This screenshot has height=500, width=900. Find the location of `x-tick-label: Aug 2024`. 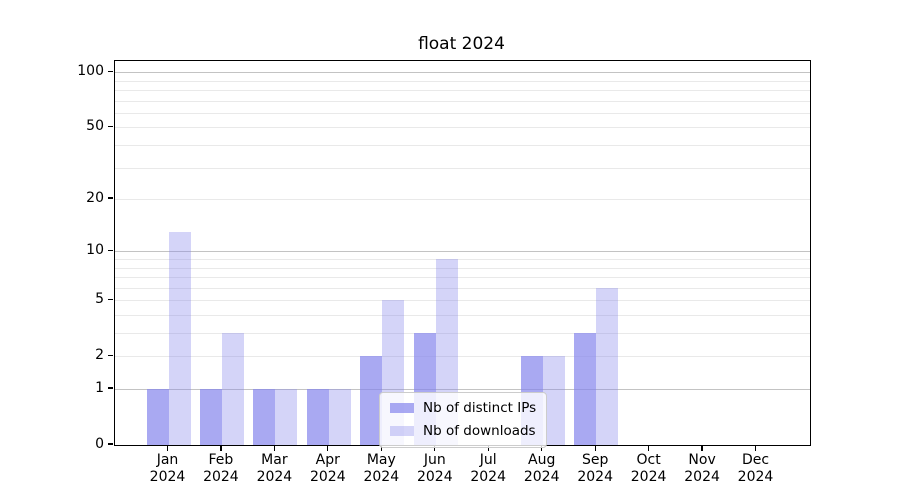

x-tick-label: Aug 2024 is located at coordinates (542, 469).